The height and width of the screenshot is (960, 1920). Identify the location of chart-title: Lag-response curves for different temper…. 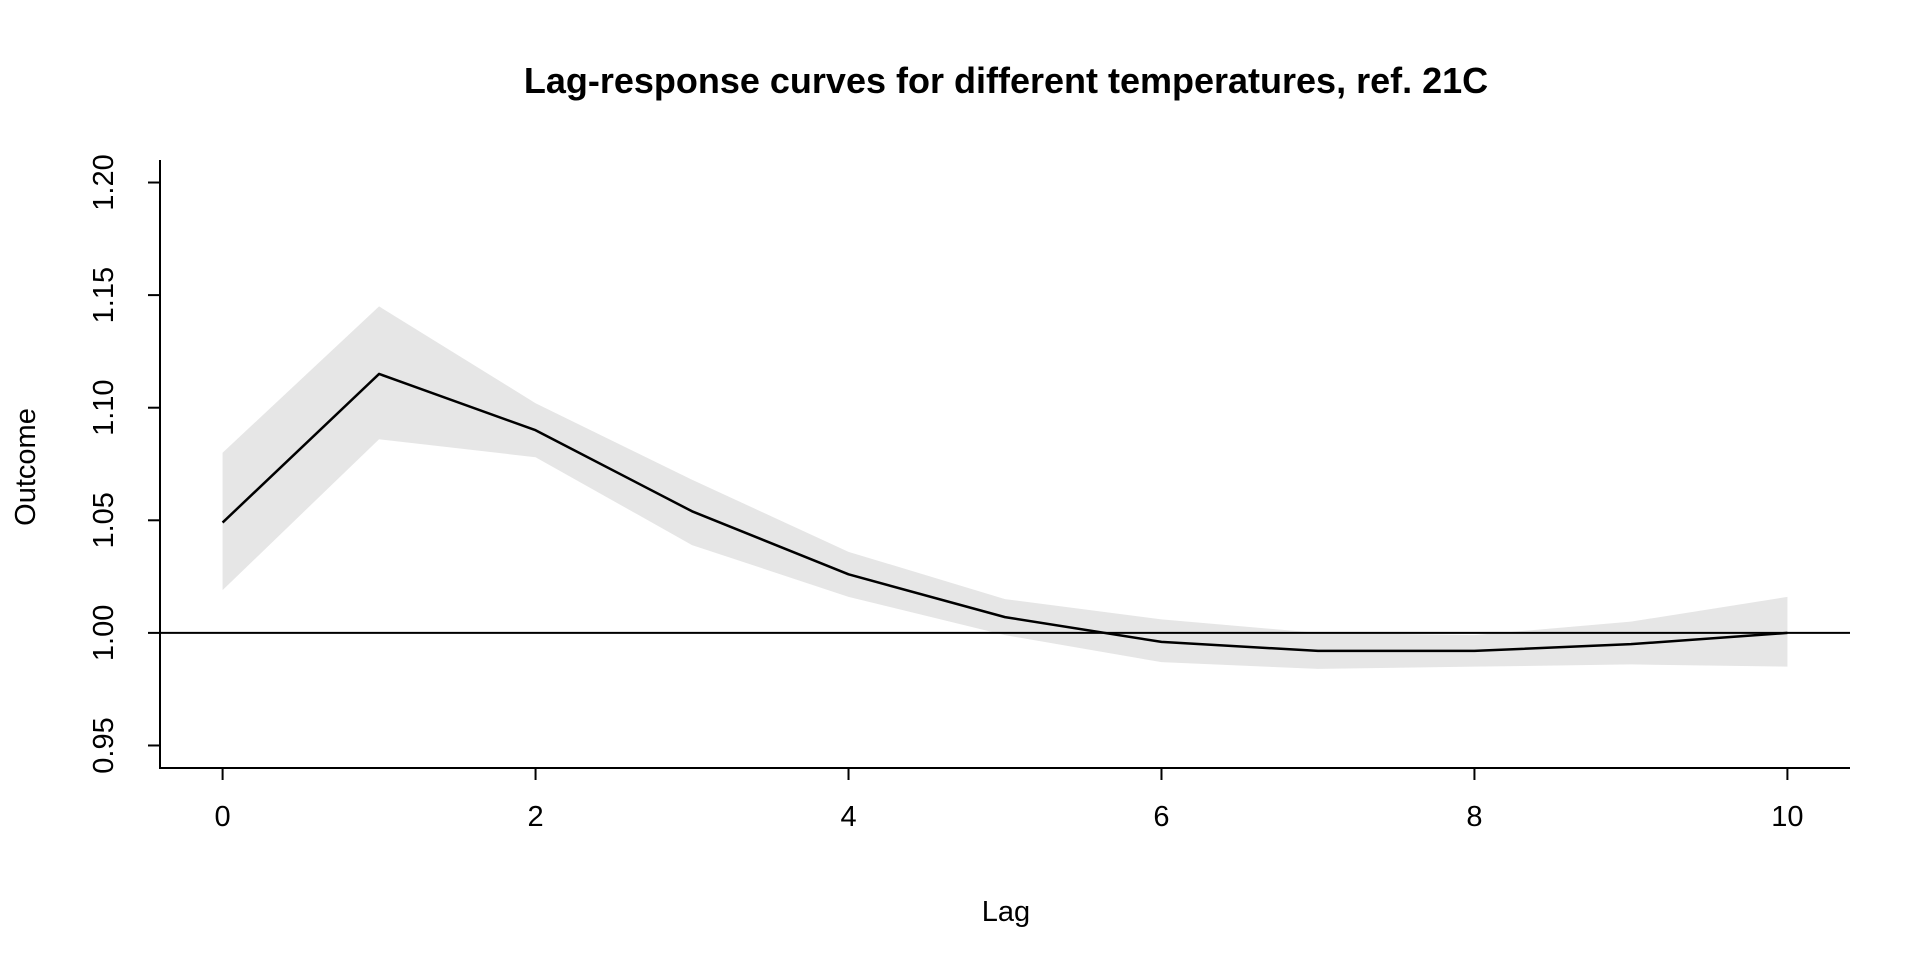
(1006, 80).